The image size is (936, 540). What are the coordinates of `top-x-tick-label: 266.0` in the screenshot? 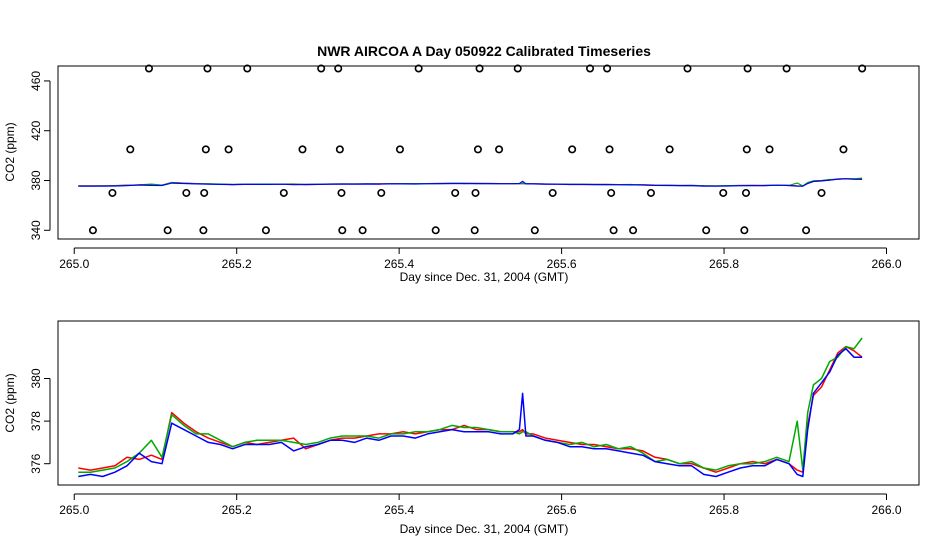 It's located at (886, 264).